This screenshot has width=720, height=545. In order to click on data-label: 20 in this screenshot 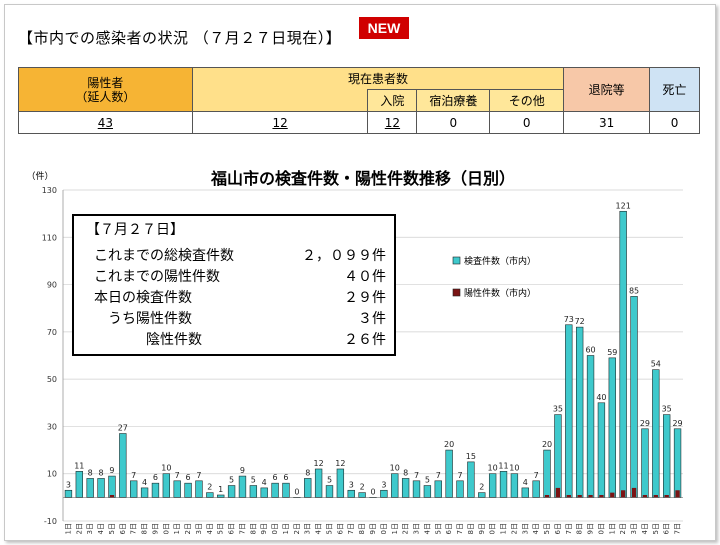, I will do `click(547, 444)`.